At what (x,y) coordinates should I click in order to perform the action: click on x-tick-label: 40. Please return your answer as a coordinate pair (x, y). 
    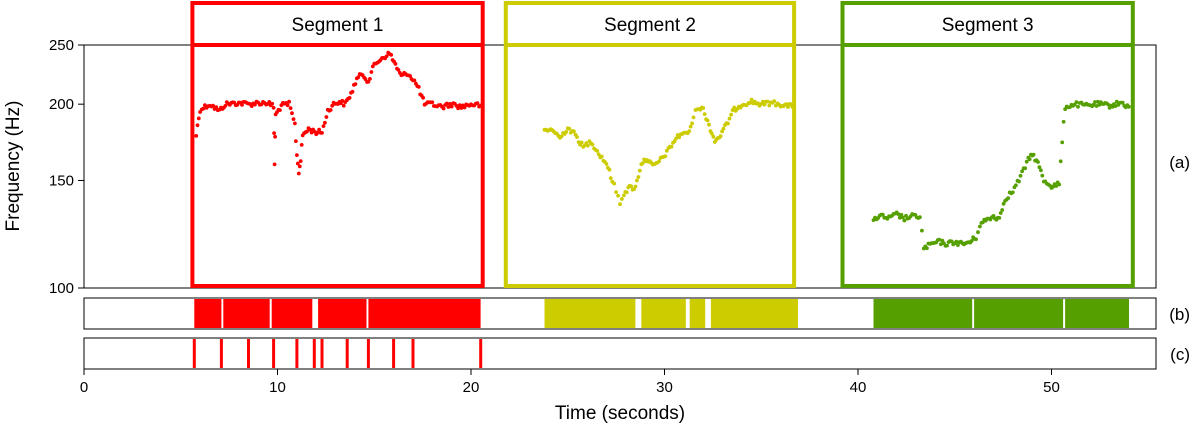
    Looking at the image, I should click on (858, 387).